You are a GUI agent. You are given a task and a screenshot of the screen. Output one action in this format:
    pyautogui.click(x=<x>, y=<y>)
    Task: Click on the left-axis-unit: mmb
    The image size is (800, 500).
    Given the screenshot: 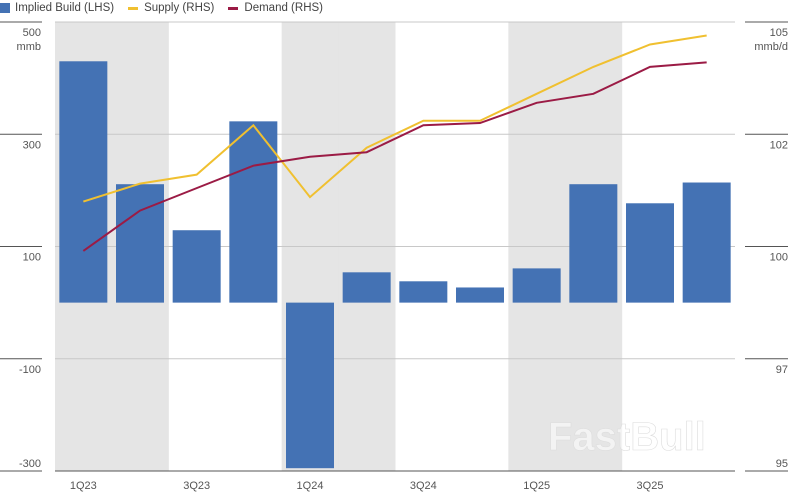 What is the action you would take?
    pyautogui.click(x=29, y=47)
    